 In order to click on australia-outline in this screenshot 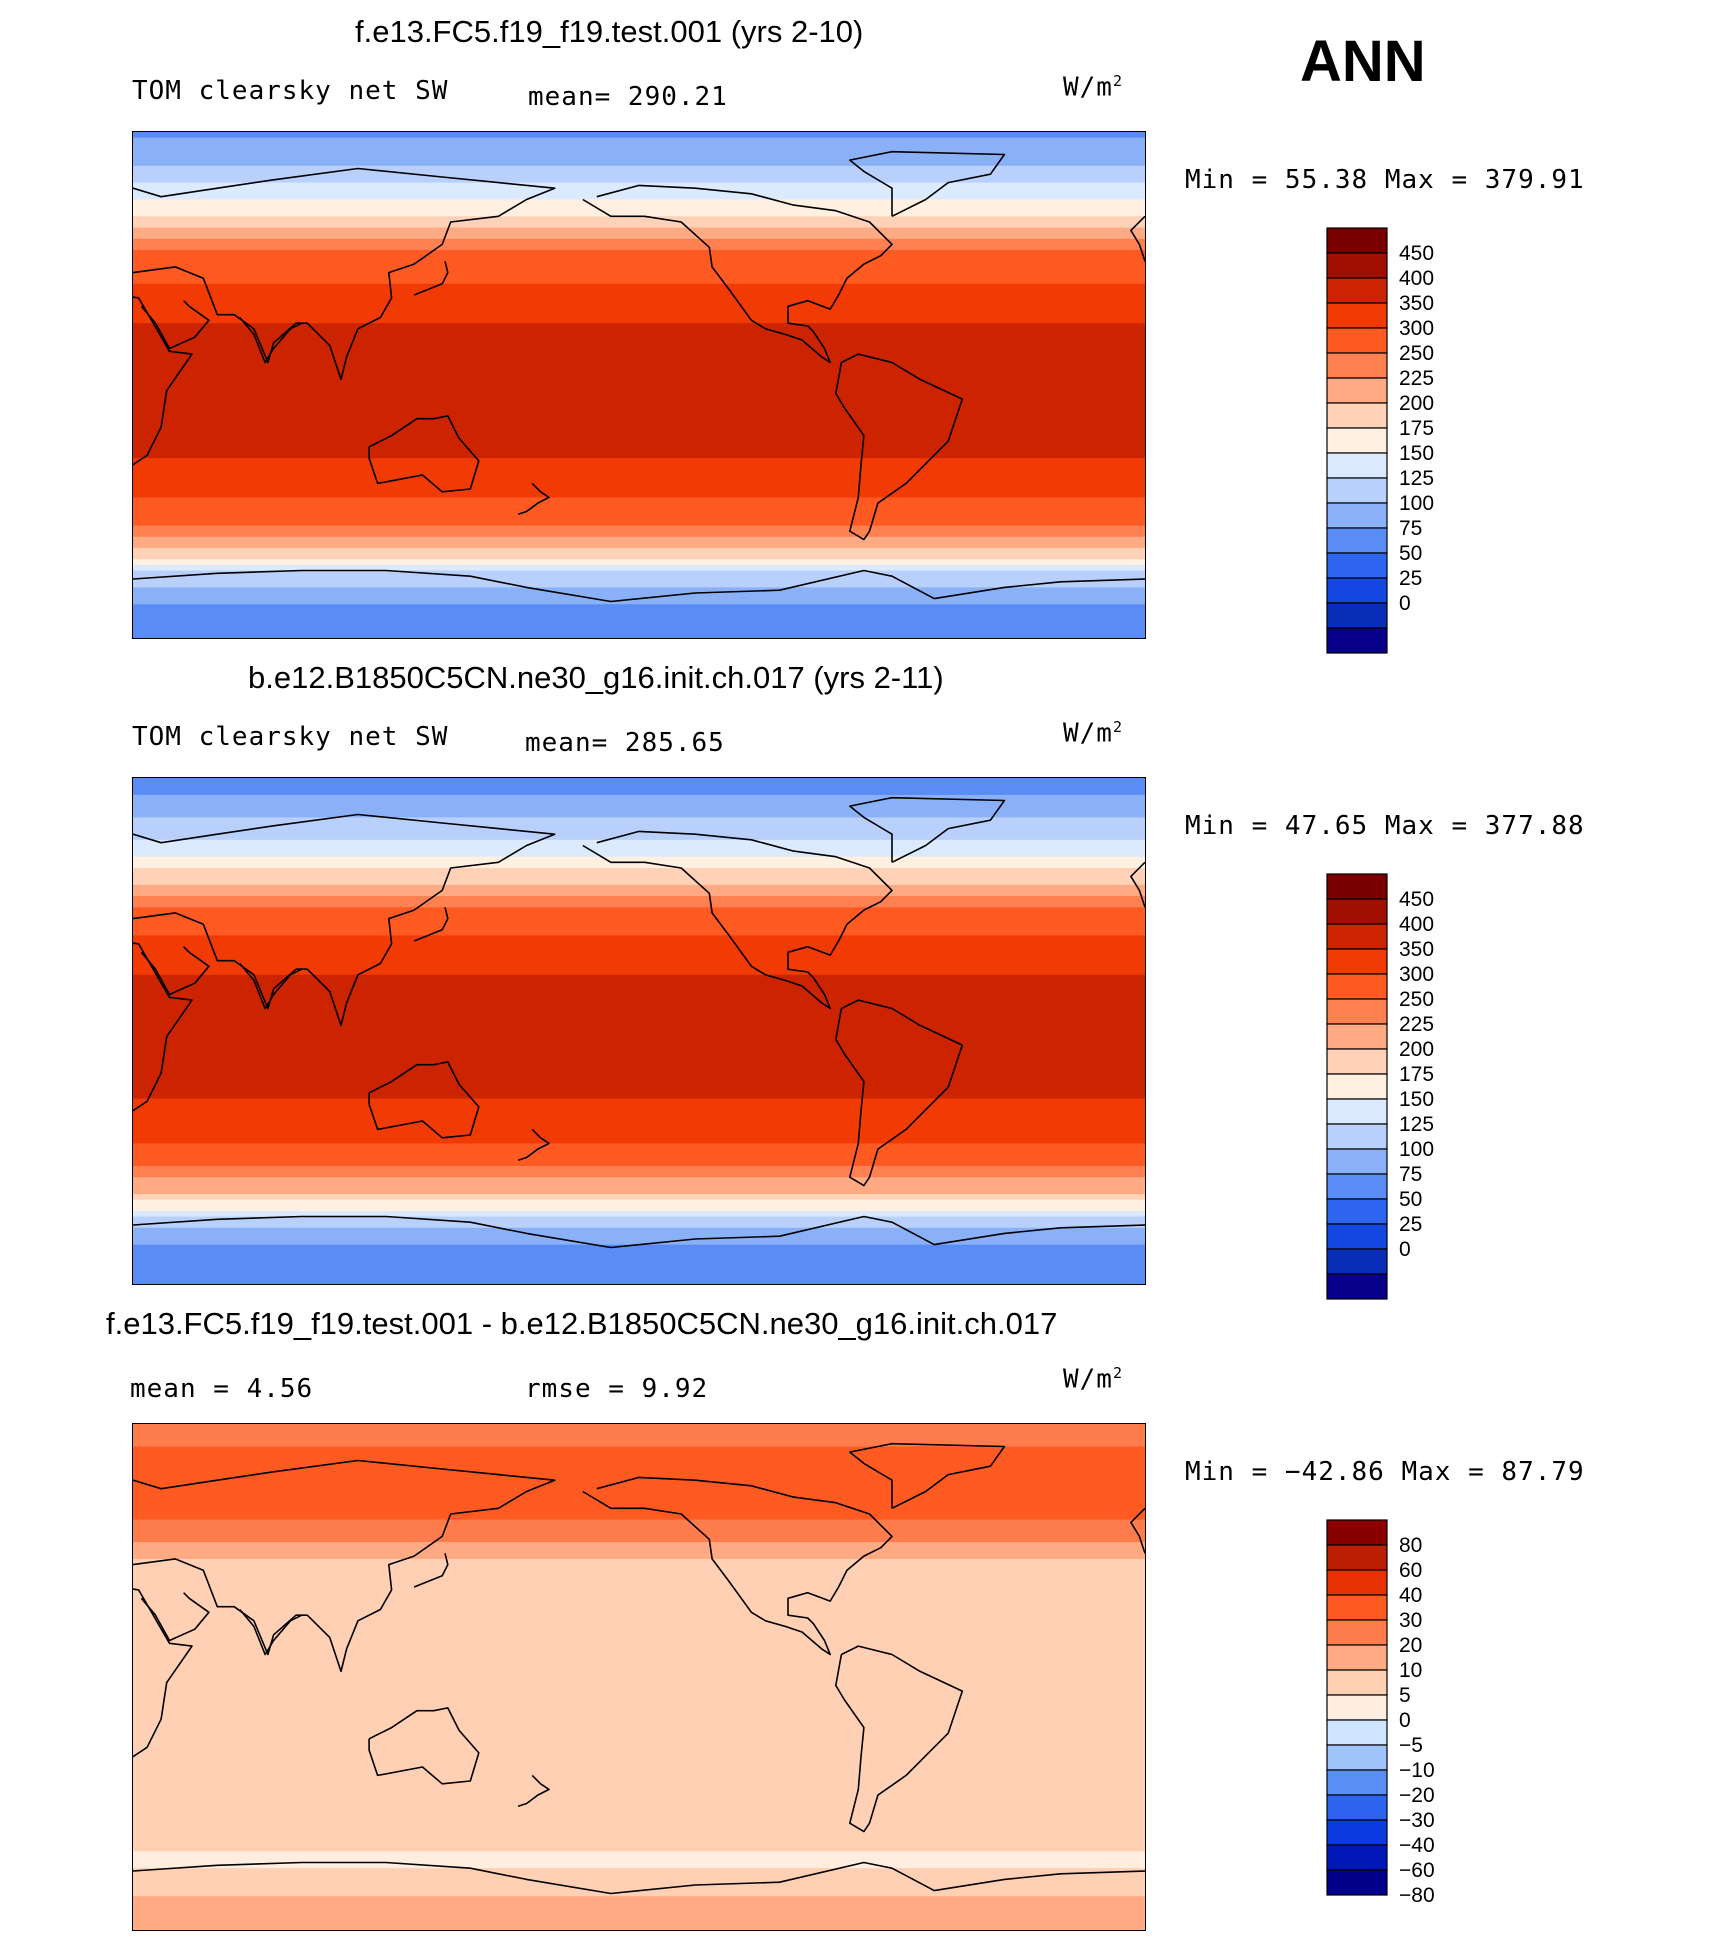, I will do `click(424, 1100)`.